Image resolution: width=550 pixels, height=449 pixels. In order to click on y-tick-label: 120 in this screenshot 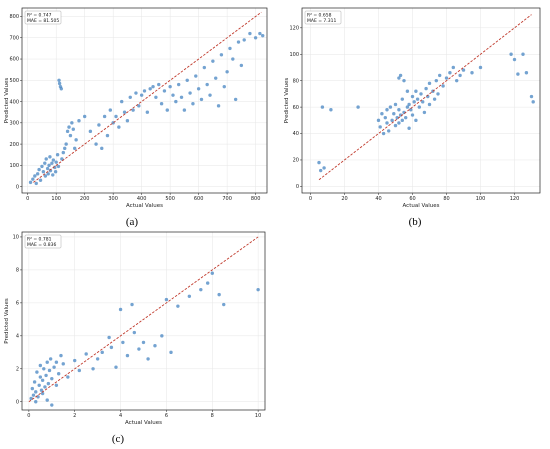, I will do `click(294, 29)`.